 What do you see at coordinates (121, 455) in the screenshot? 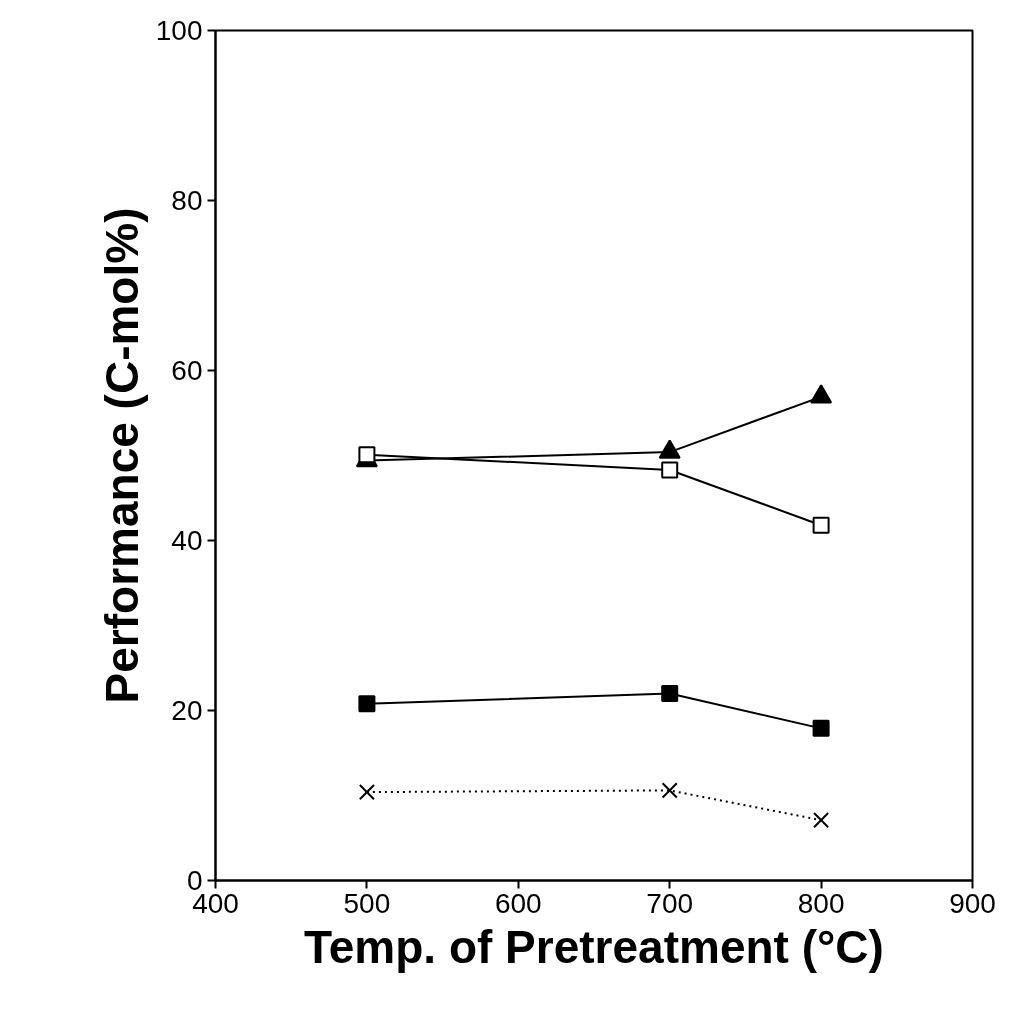
I see `y-axis-title: Performance (C-mol%)` at bounding box center [121, 455].